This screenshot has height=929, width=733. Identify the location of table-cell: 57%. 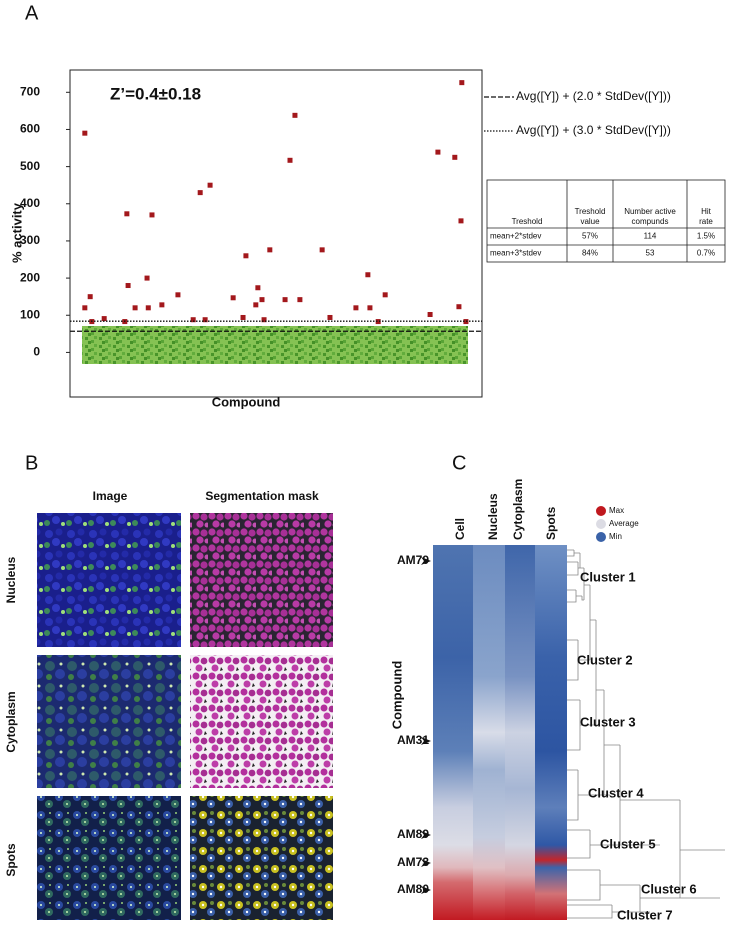
(590, 236).